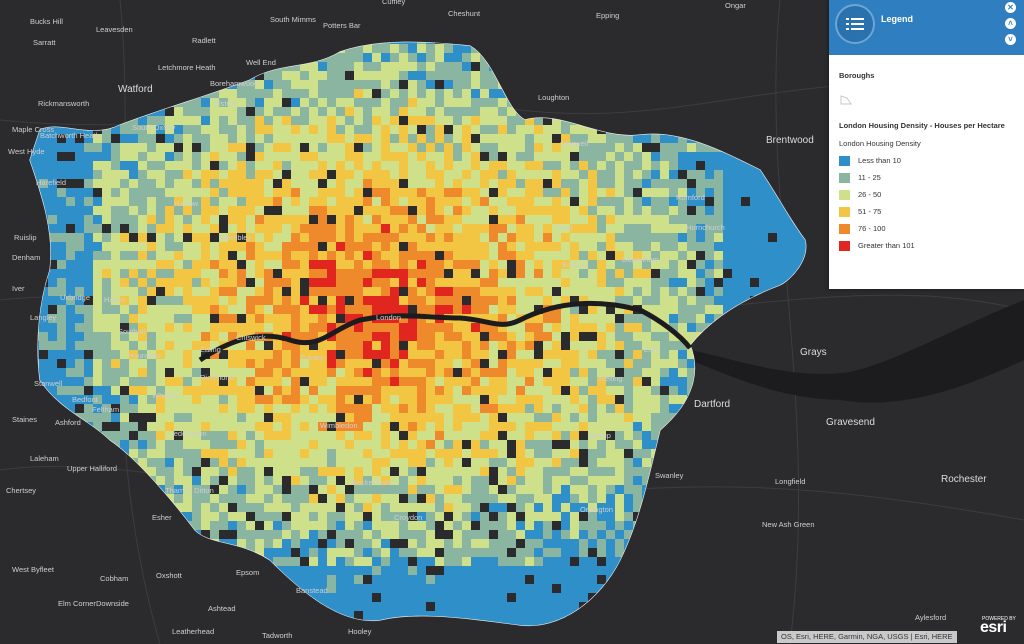  Describe the element at coordinates (857, 351) in the screenshot. I see `thames-estuary` at that location.